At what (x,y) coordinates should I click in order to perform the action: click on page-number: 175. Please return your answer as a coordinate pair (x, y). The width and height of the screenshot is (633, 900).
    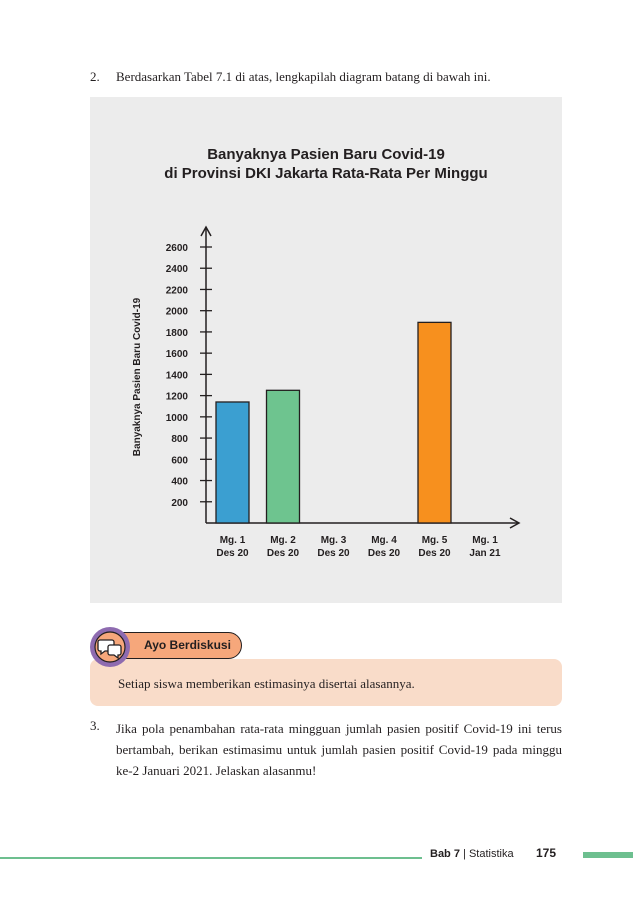
    Looking at the image, I should click on (546, 853).